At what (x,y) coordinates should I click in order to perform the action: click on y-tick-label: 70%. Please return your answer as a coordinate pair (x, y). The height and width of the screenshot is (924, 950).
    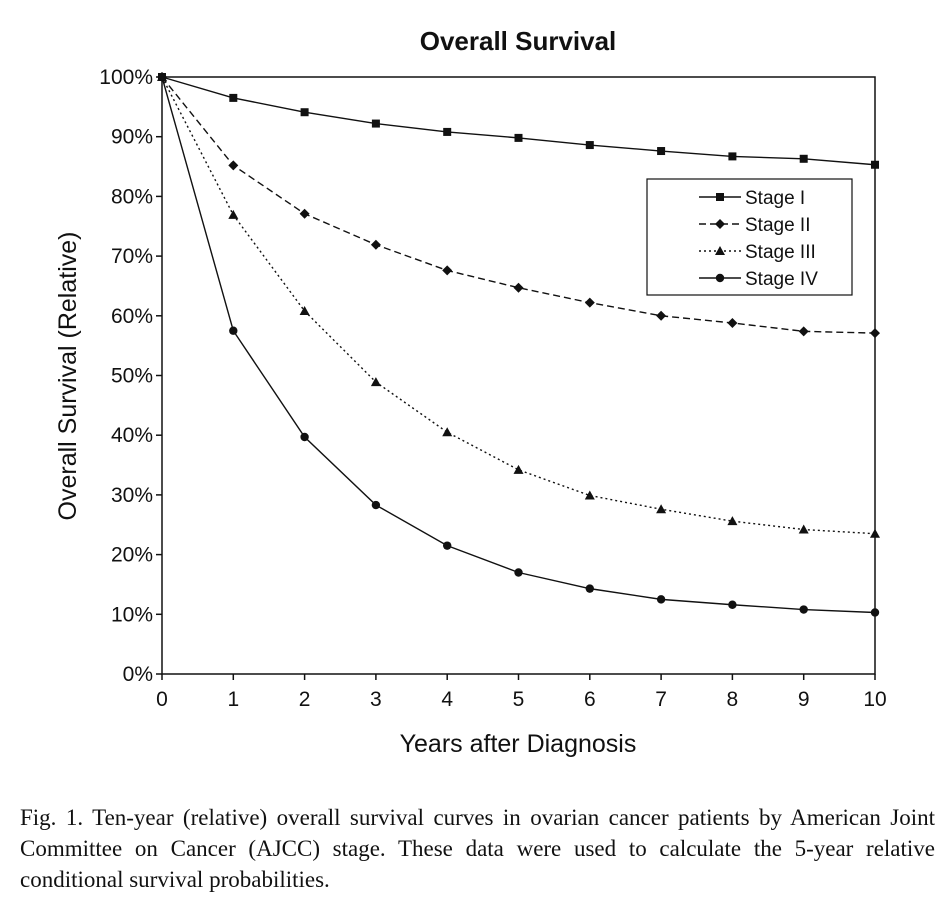
    Looking at the image, I should click on (132, 256).